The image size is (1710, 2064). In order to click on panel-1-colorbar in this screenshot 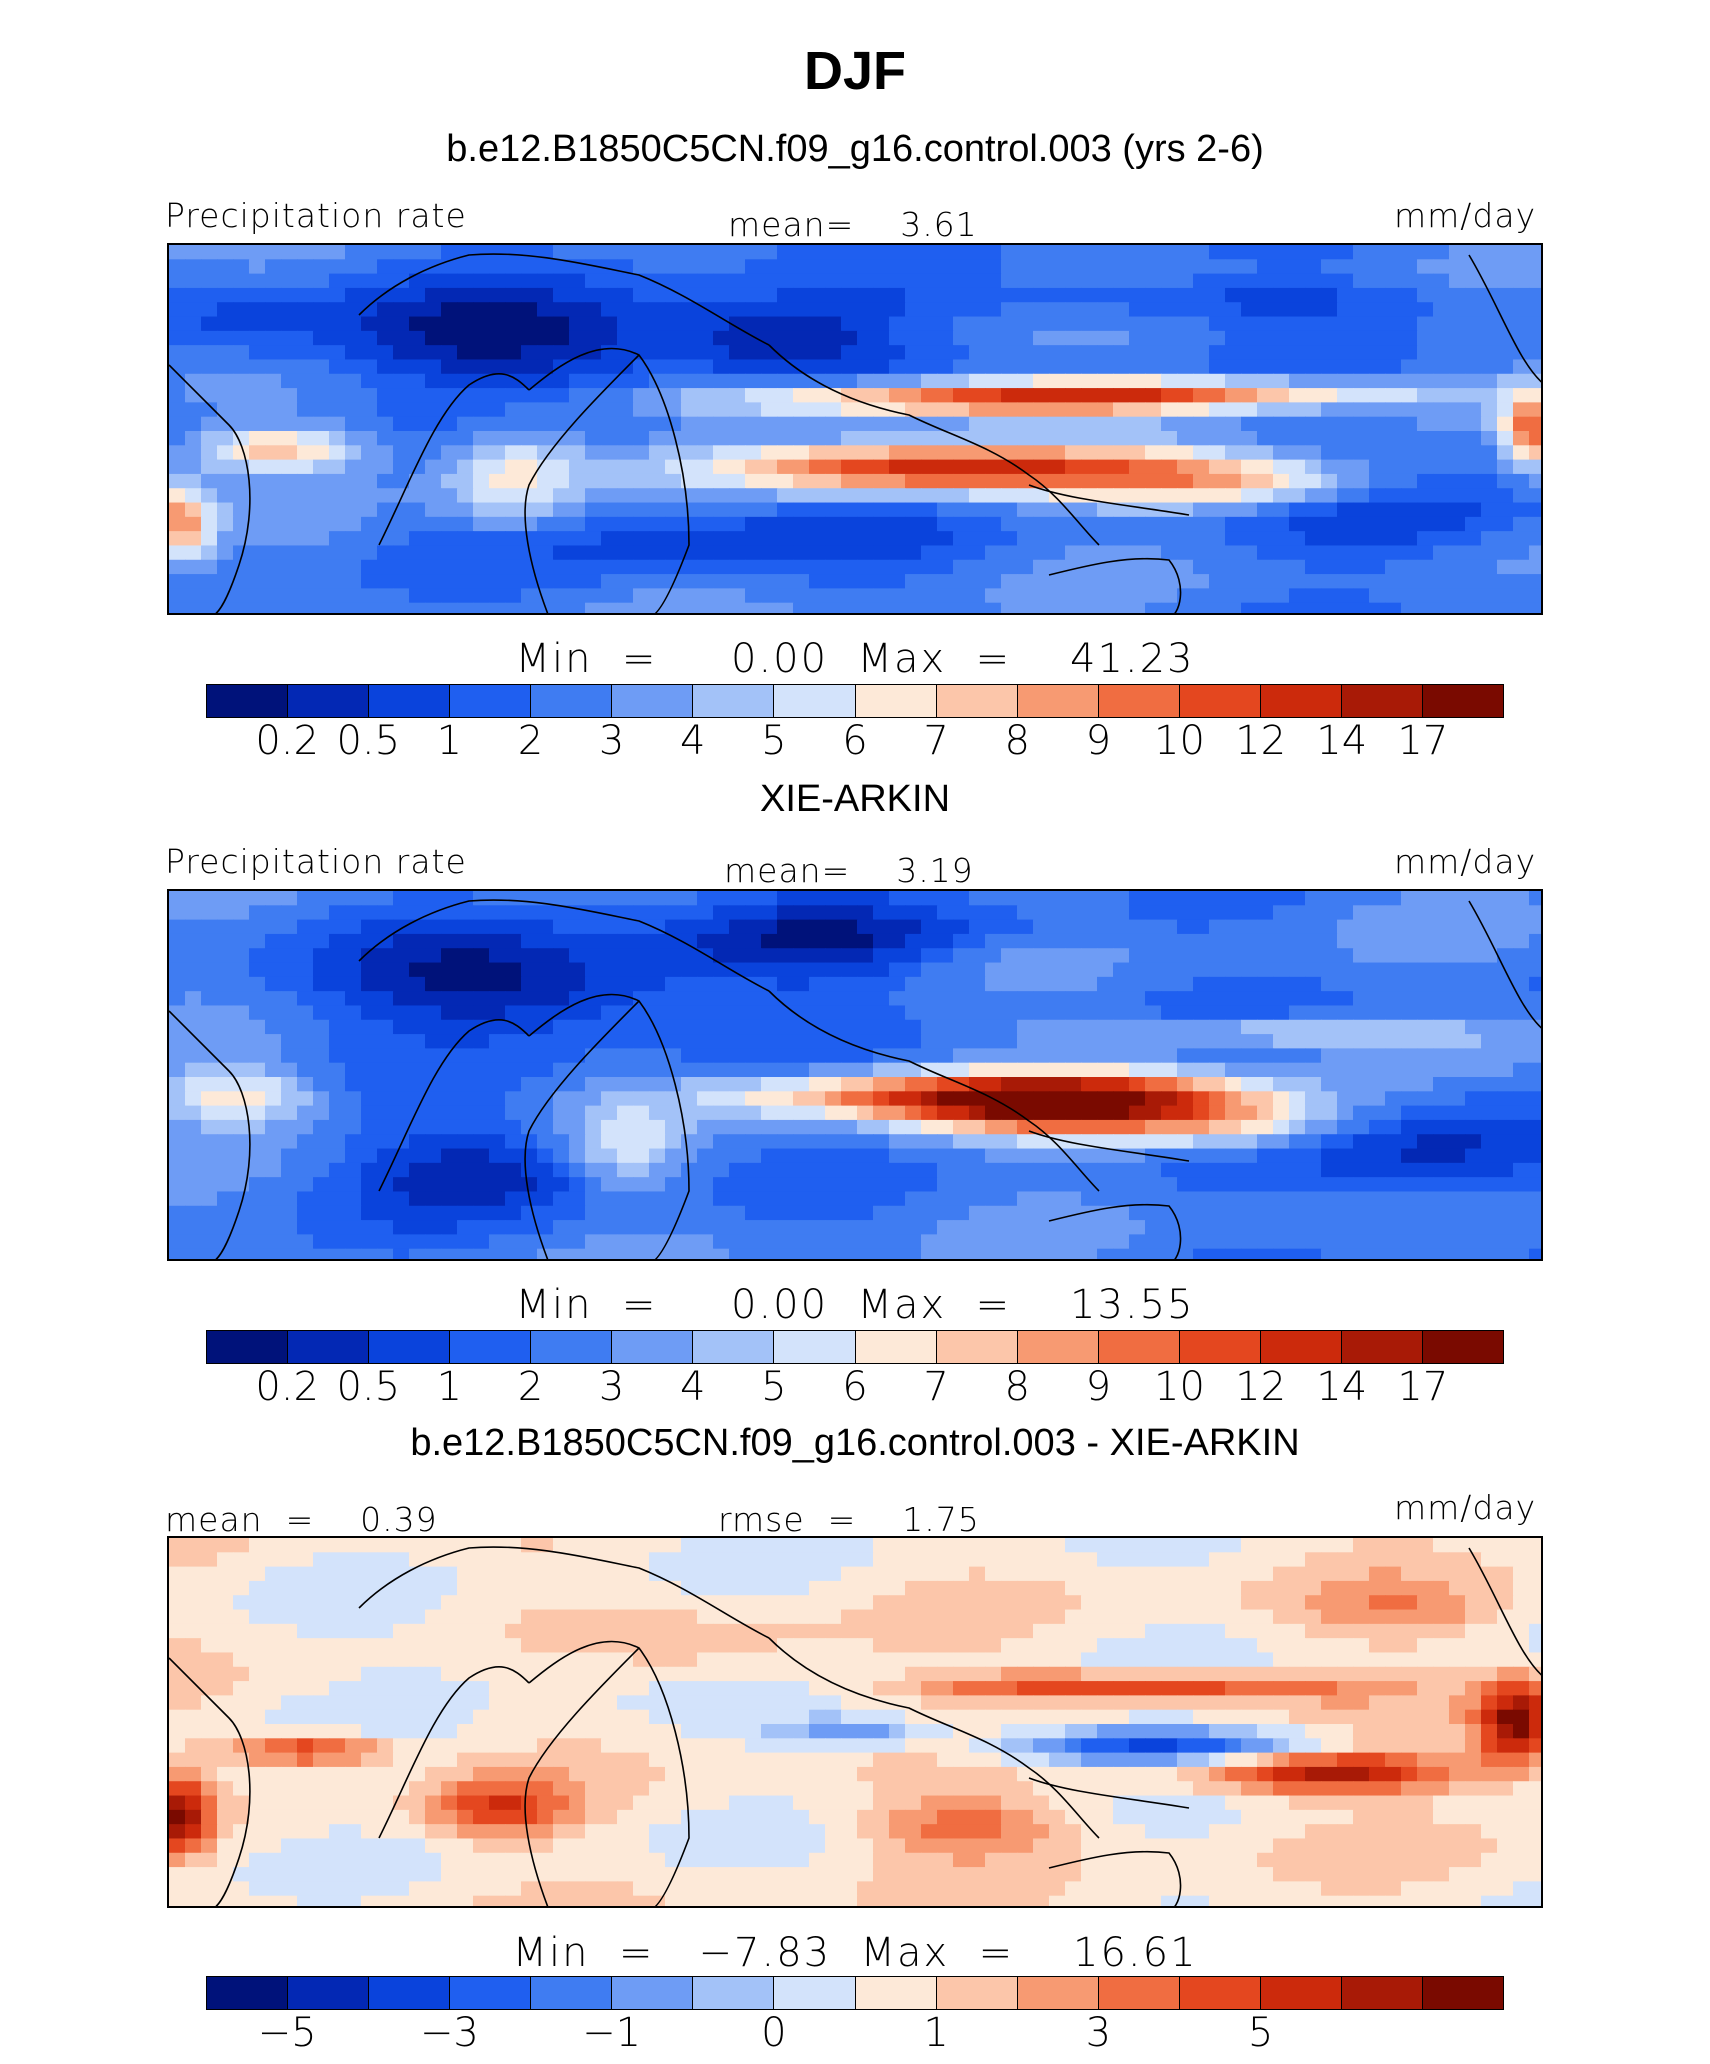, I will do `click(855, 701)`.